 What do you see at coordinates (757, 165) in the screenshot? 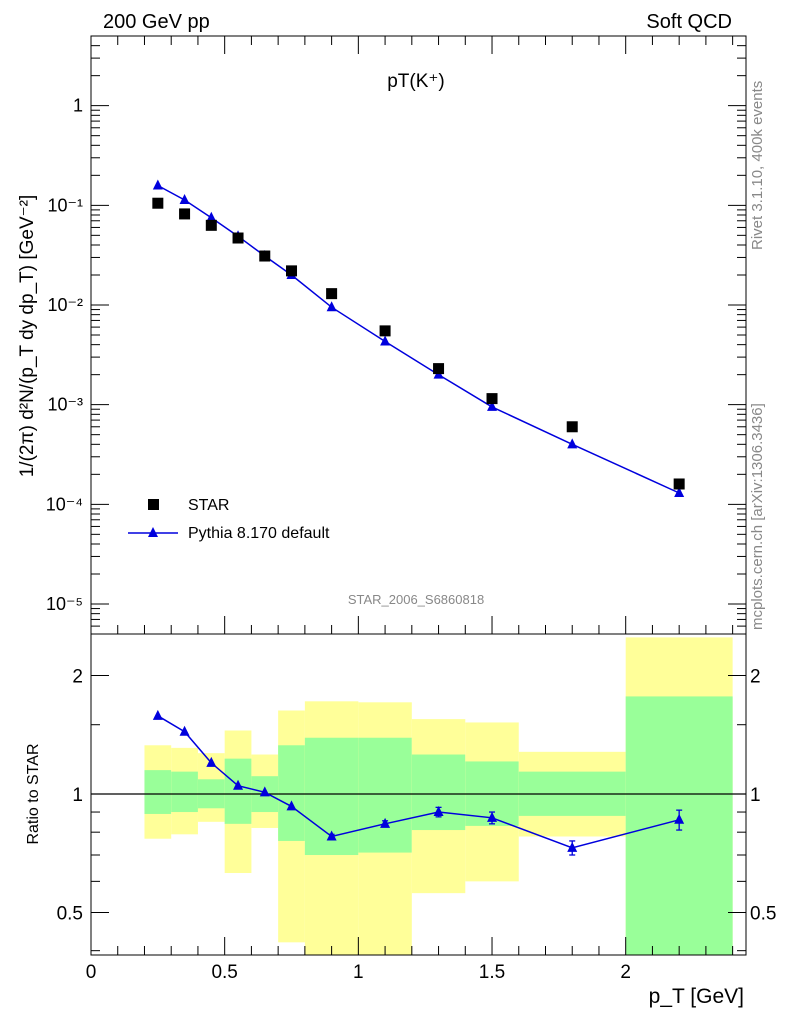
I see `rivet-label: Rivet 3.1.10, 400k events` at bounding box center [757, 165].